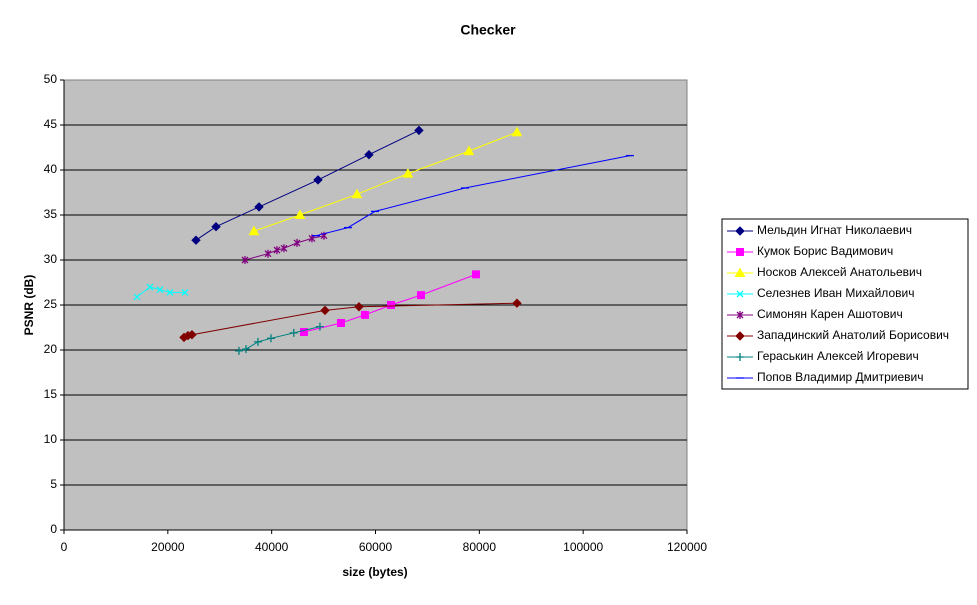 The height and width of the screenshot is (605, 977). What do you see at coordinates (51, 304) in the screenshot?
I see `y-tick-label: 25` at bounding box center [51, 304].